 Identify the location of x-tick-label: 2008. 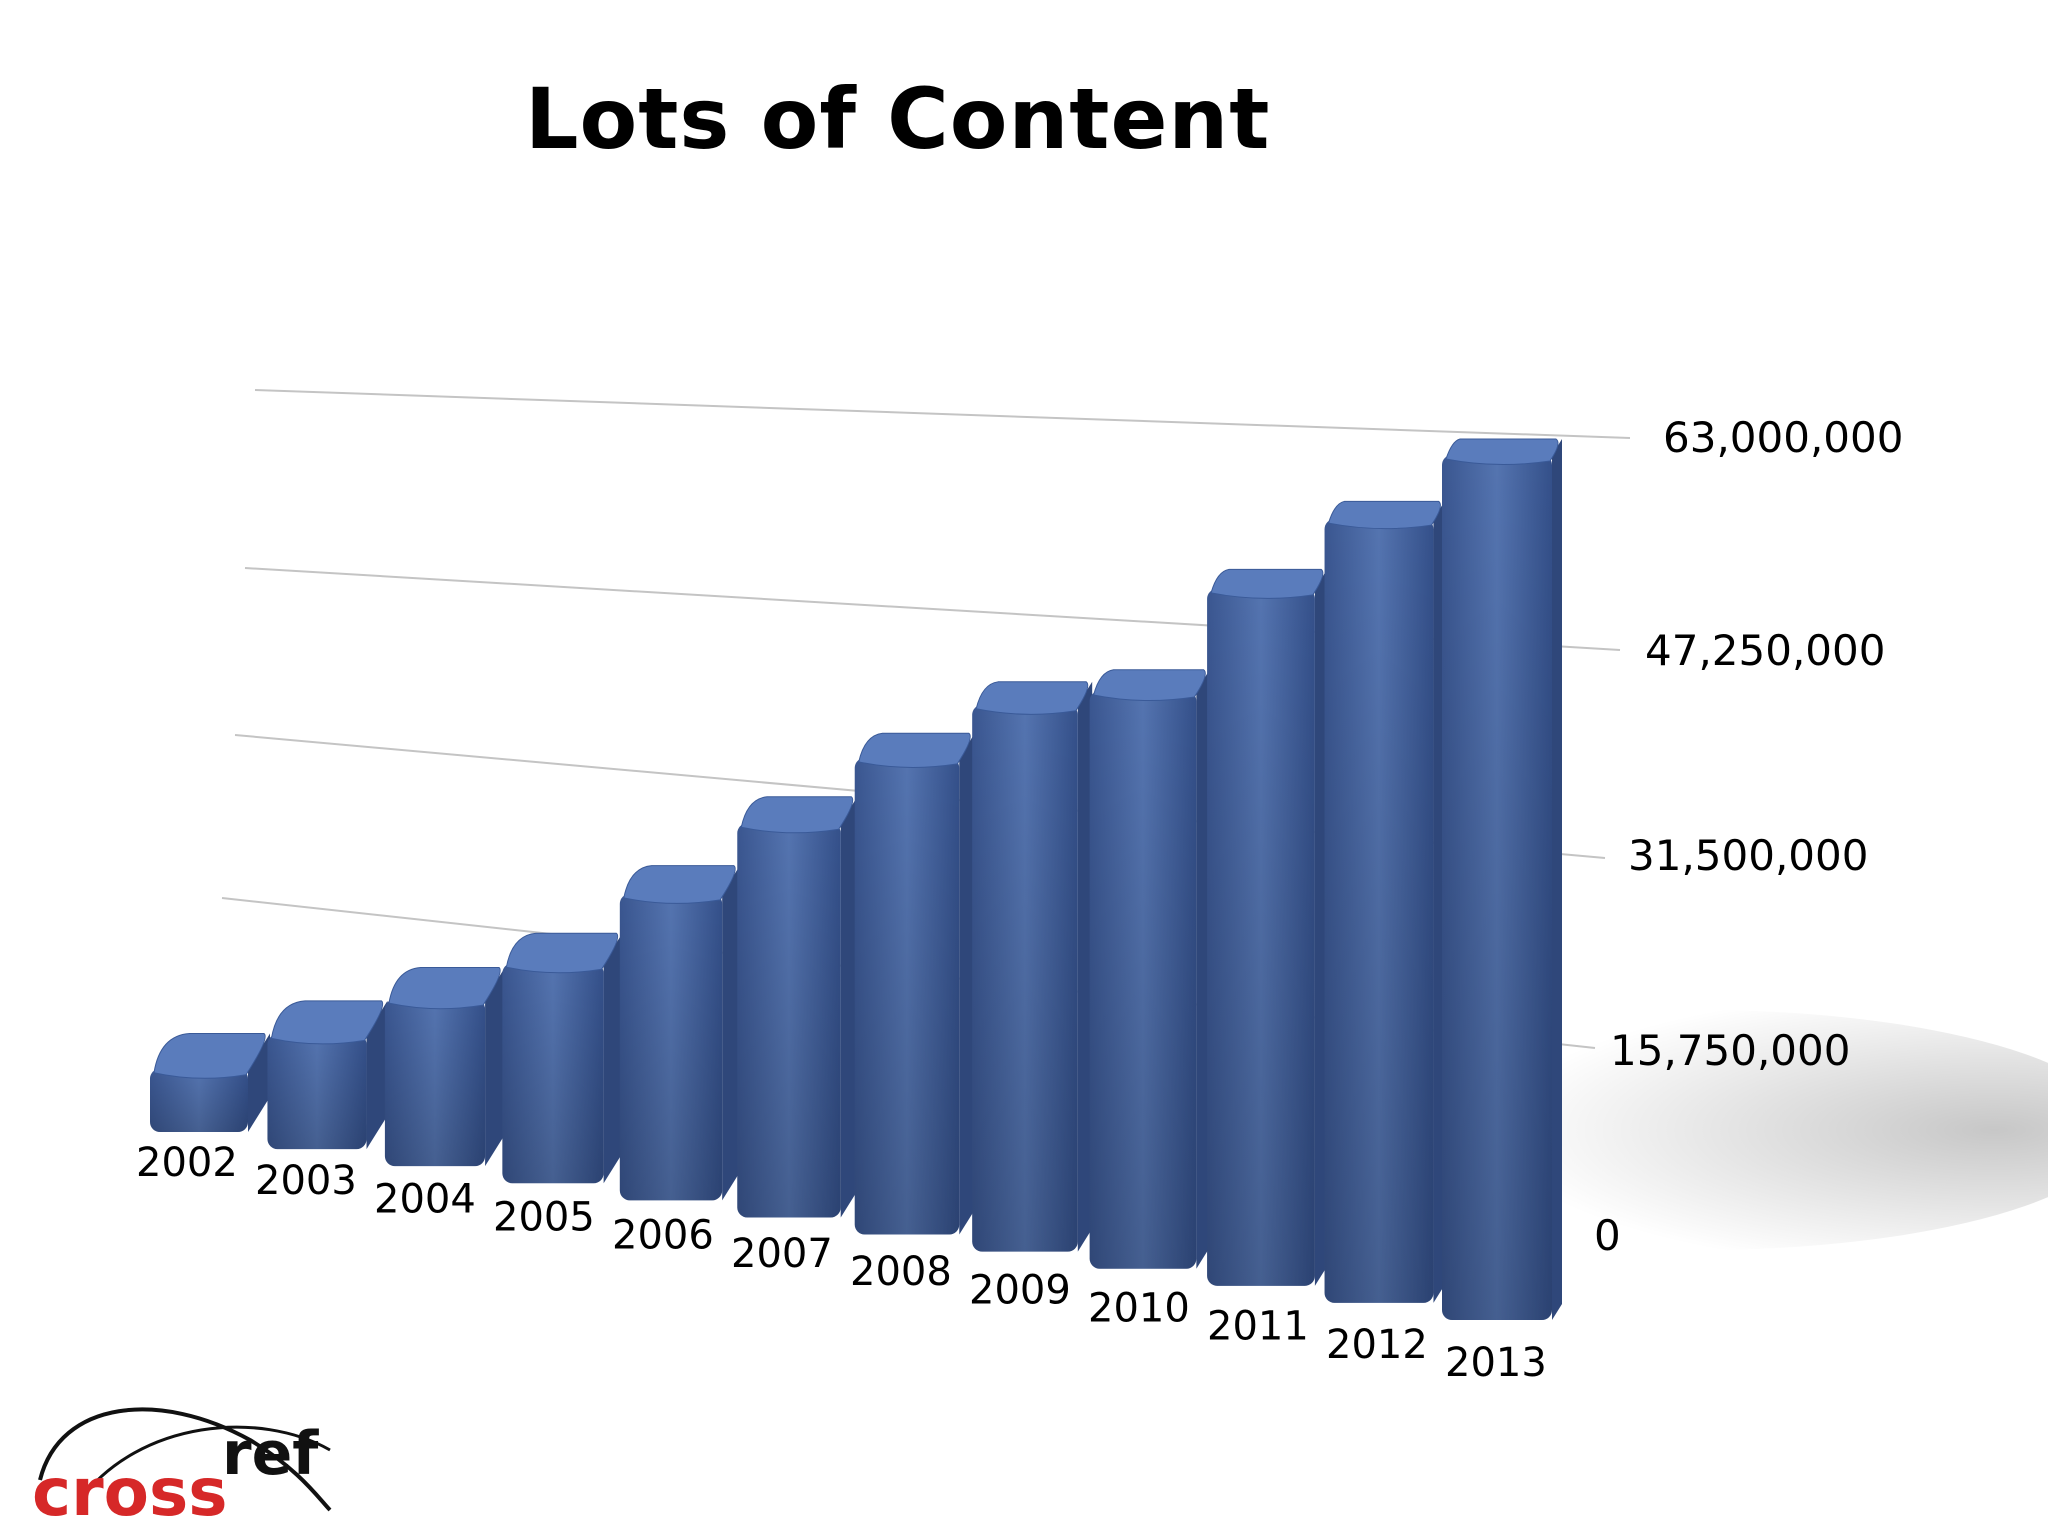
(901, 1272).